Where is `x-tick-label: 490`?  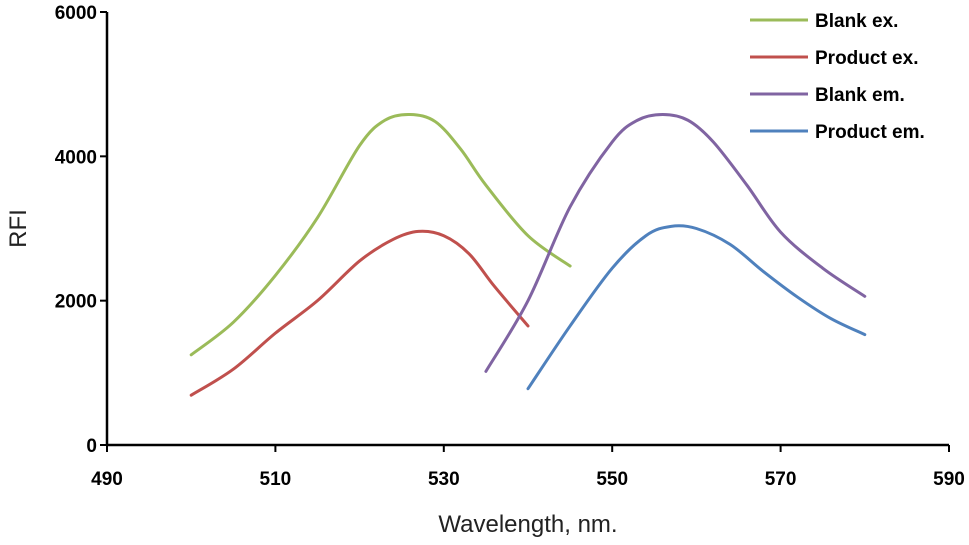
x-tick-label: 490 is located at coordinates (107, 479).